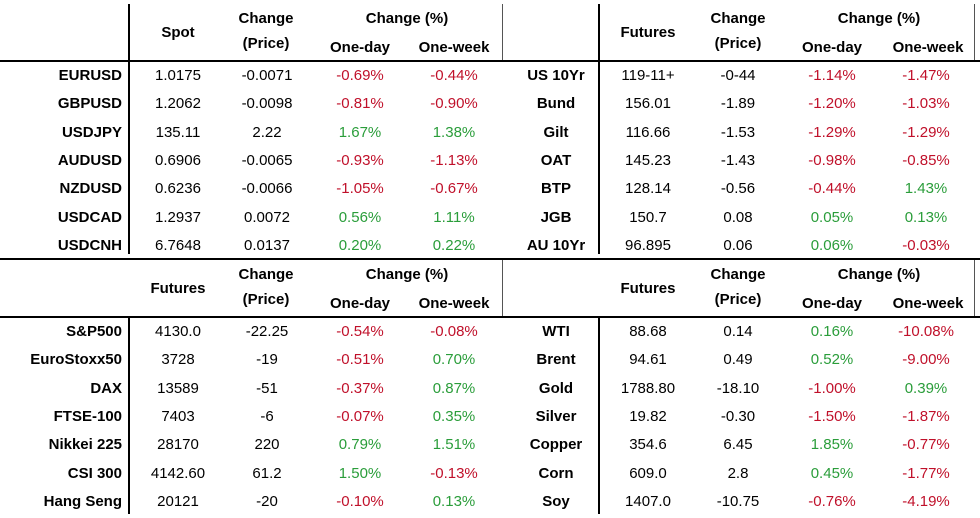 The width and height of the screenshot is (980, 518). I want to click on one-week-pct-cell: 1.43%, so click(926, 189).